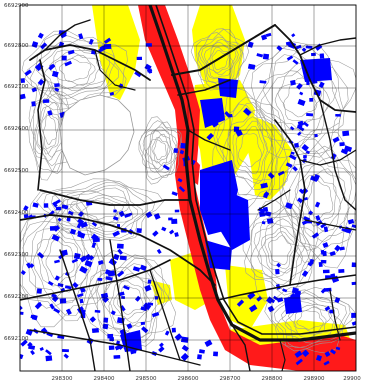 Image resolution: width=365 pixels, height=392 pixels. I want to click on y-tick-label: 6692100, so click(16, 339).